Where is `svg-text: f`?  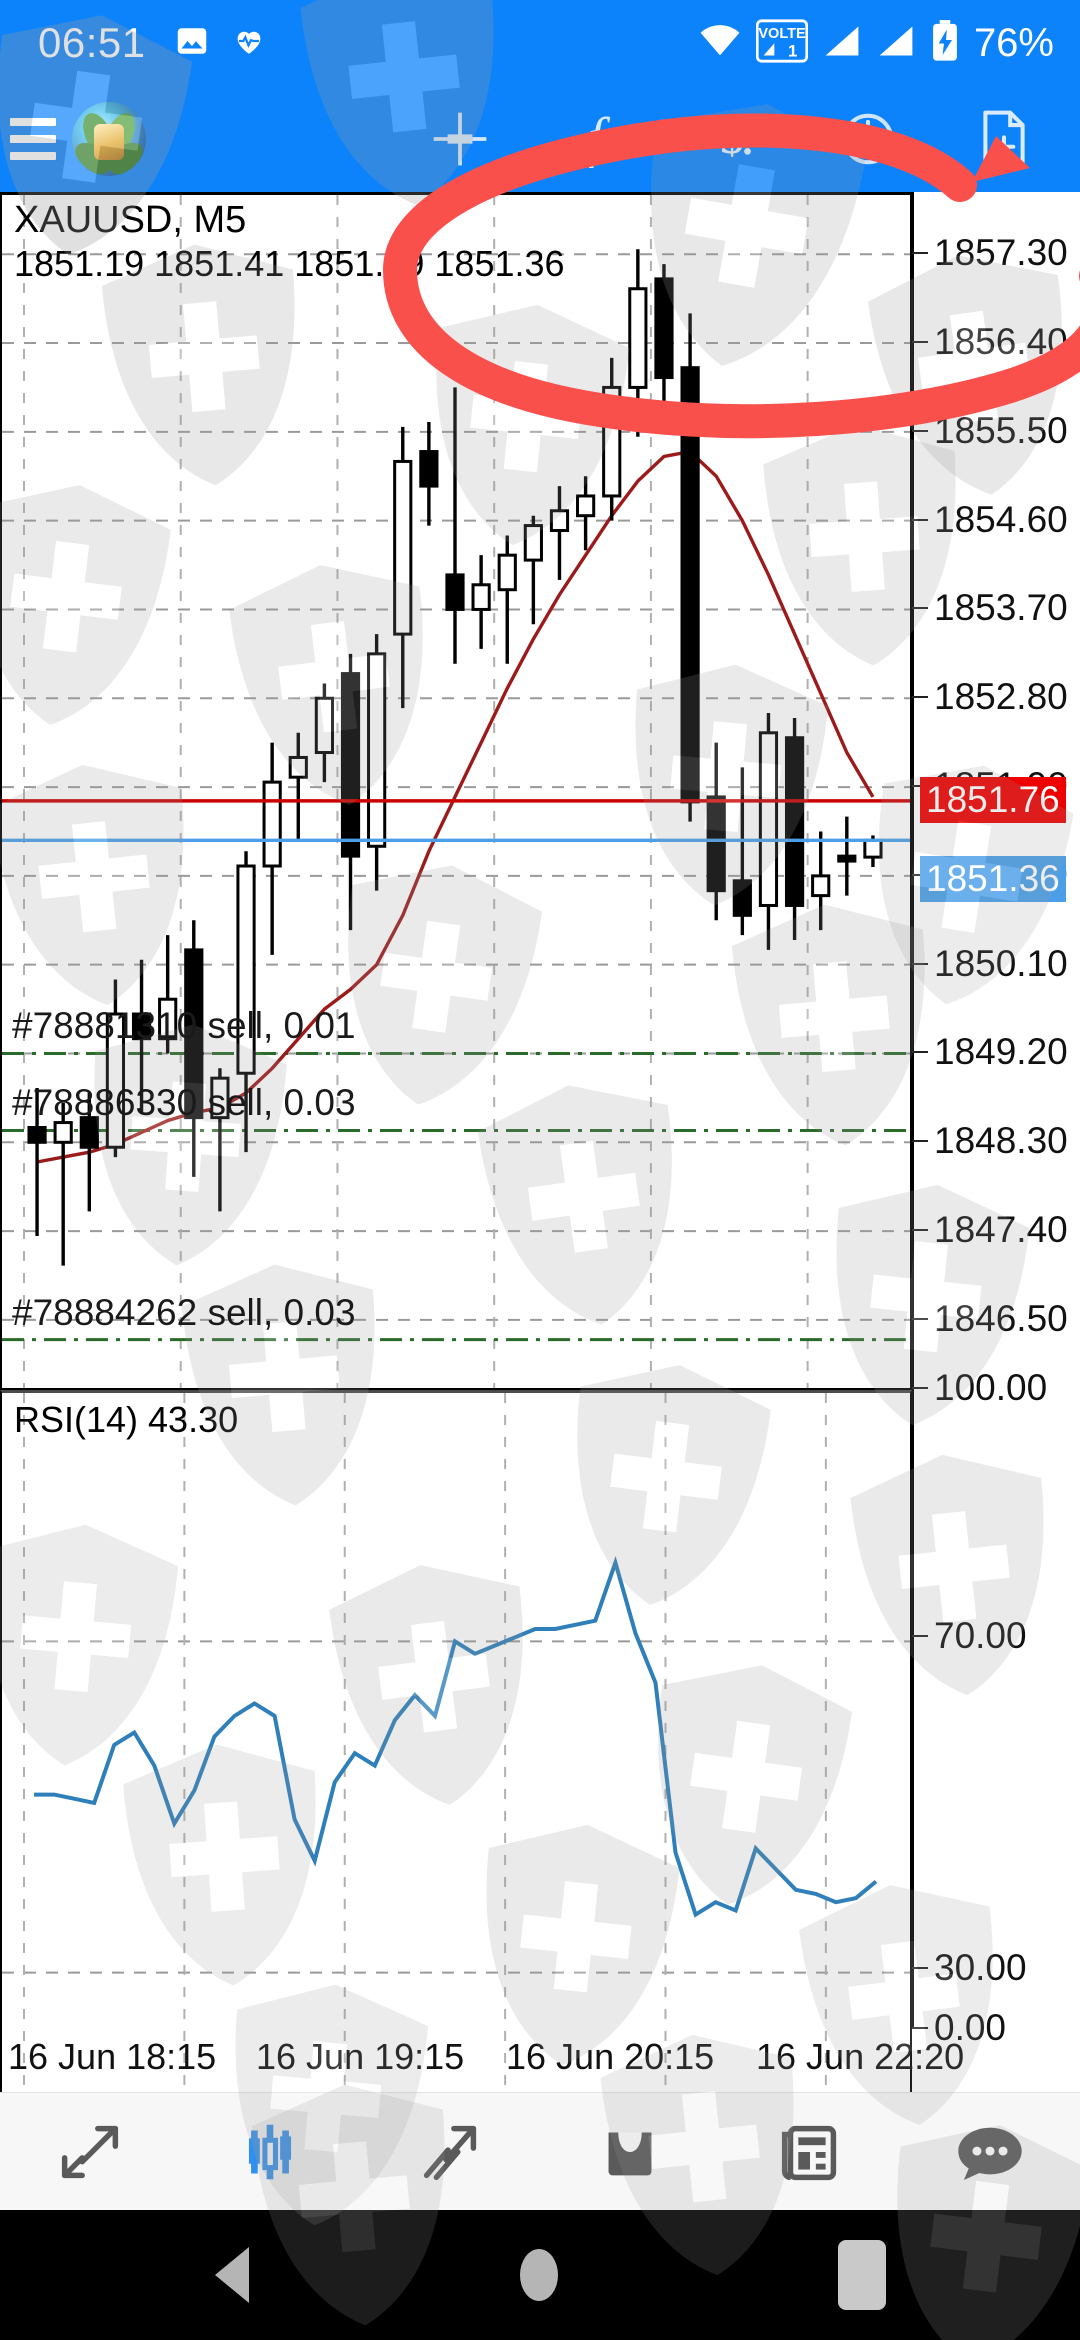 svg-text: f is located at coordinates (599, 138).